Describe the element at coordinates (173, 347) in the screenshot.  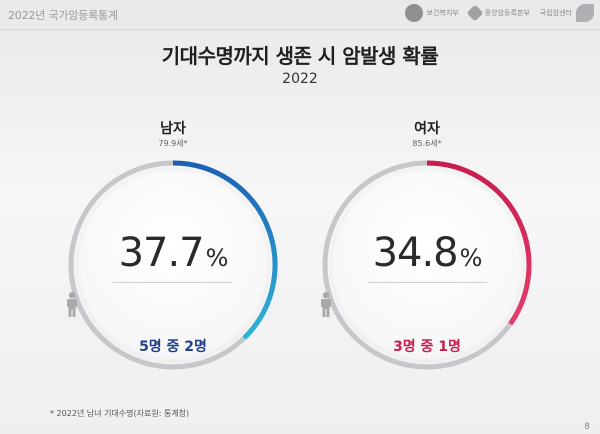
I see `ratio-label-male: 5명 중 2명` at that location.